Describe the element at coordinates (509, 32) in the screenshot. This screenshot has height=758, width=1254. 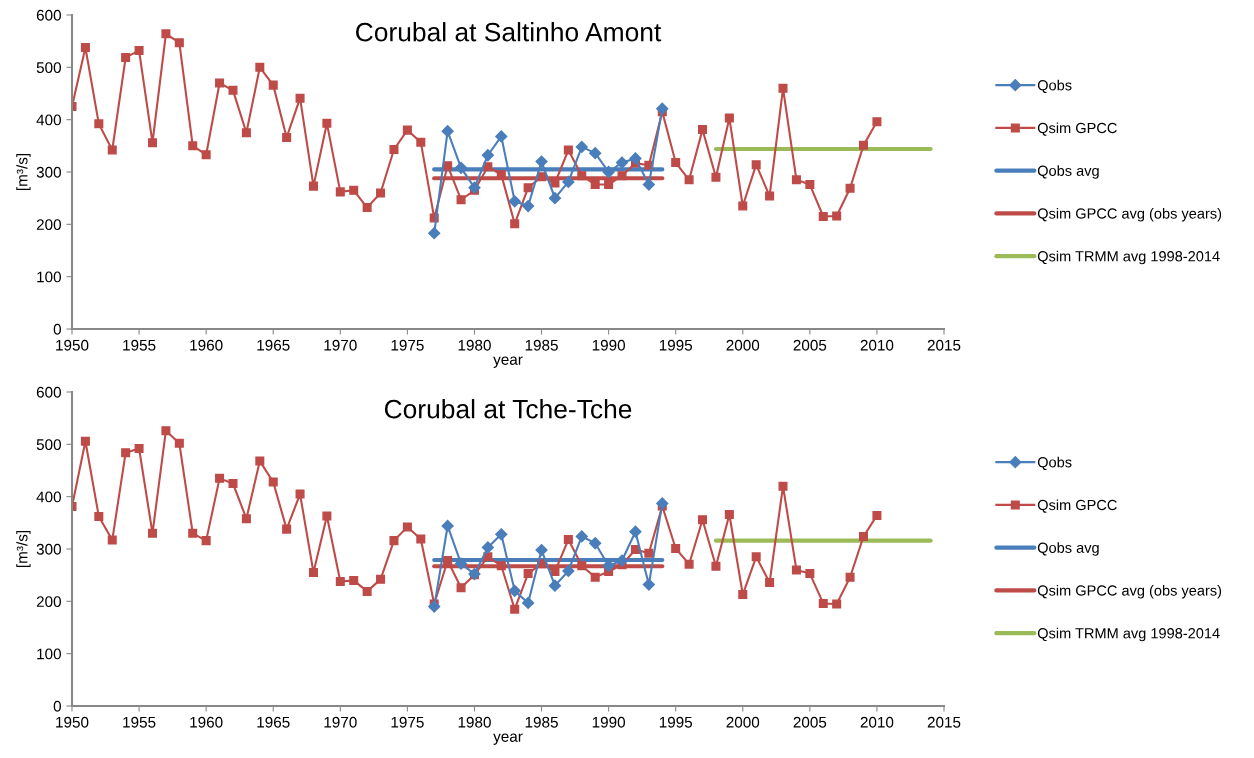
I see `chart-title: Corubal at Saltinho Amont` at that location.